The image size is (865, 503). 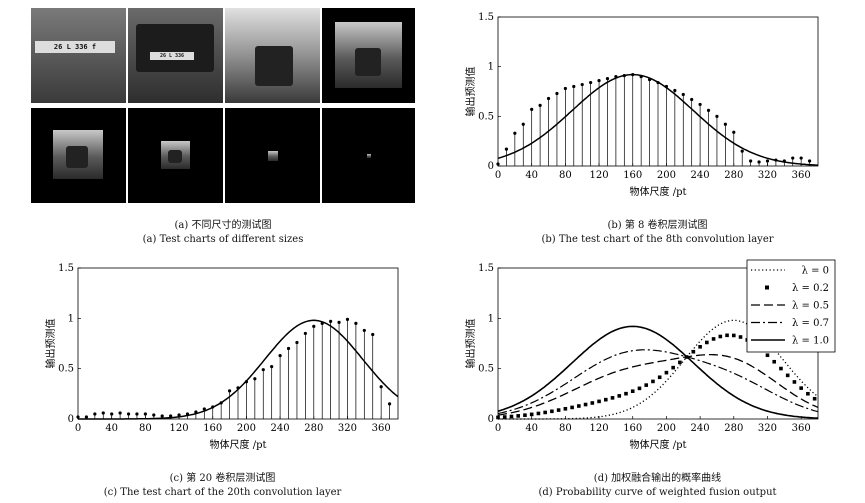 I want to click on legend-label: λ = 0.7, so click(x=810, y=323).